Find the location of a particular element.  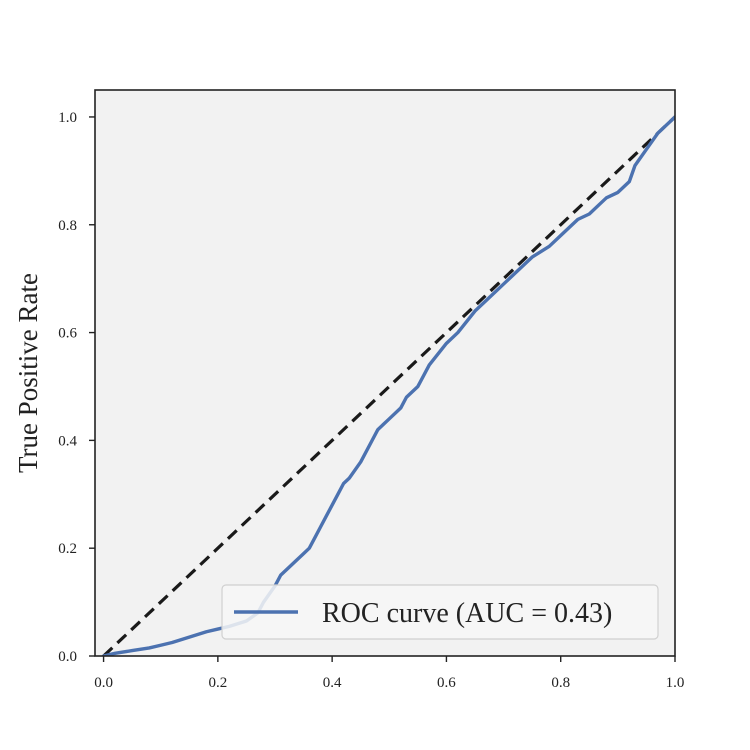

y-tick-label: 0.2 is located at coordinates (67, 549).